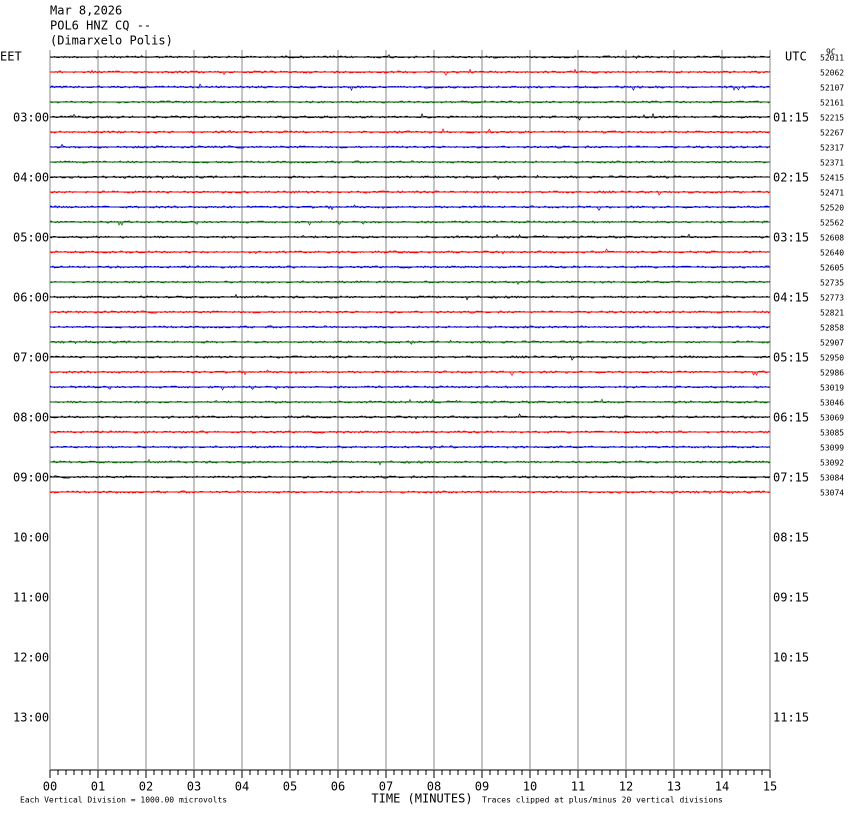 Image resolution: width=850 pixels, height=814 pixels. Describe the element at coordinates (832, 73) in the screenshot. I see `trace-offset: 52062` at that location.